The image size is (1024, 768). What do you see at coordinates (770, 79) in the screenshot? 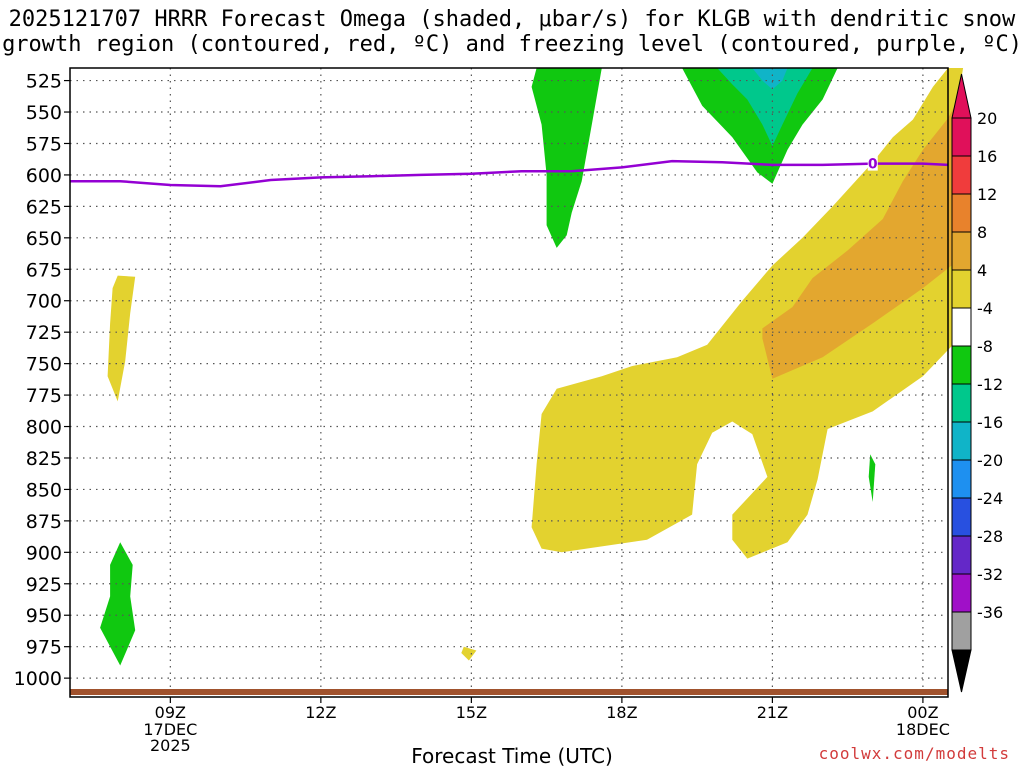
I see `region-down-12-16-tip` at bounding box center [770, 79].